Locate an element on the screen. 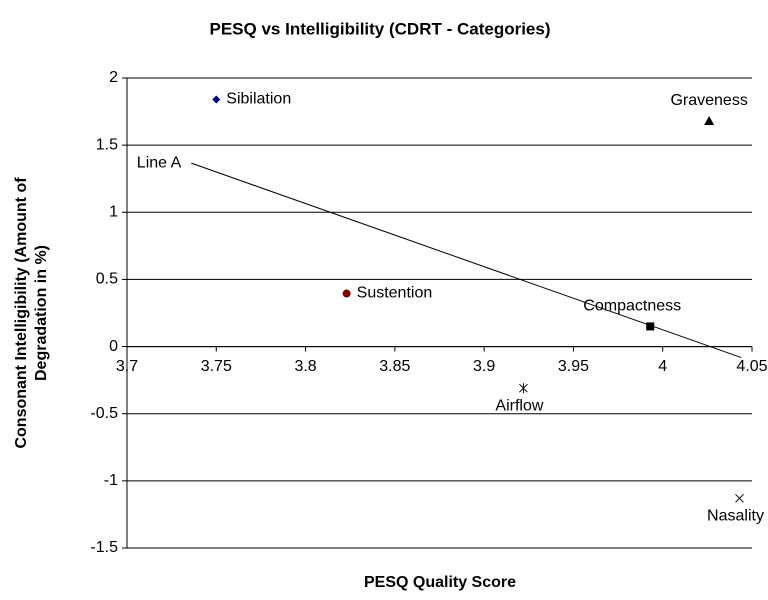 The height and width of the screenshot is (600, 768). y-tick-label: 2 is located at coordinates (113, 77).